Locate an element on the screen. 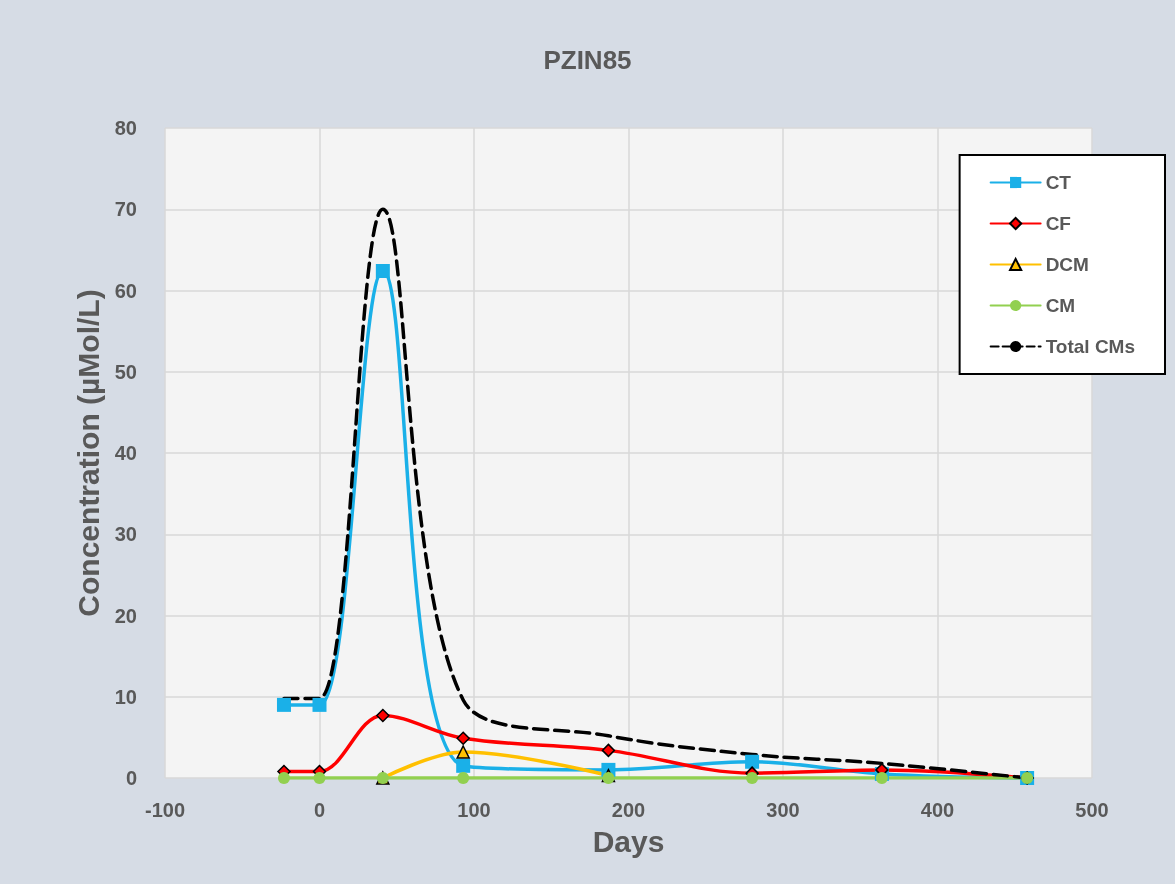  x-tick-label: 100 is located at coordinates (474, 810).